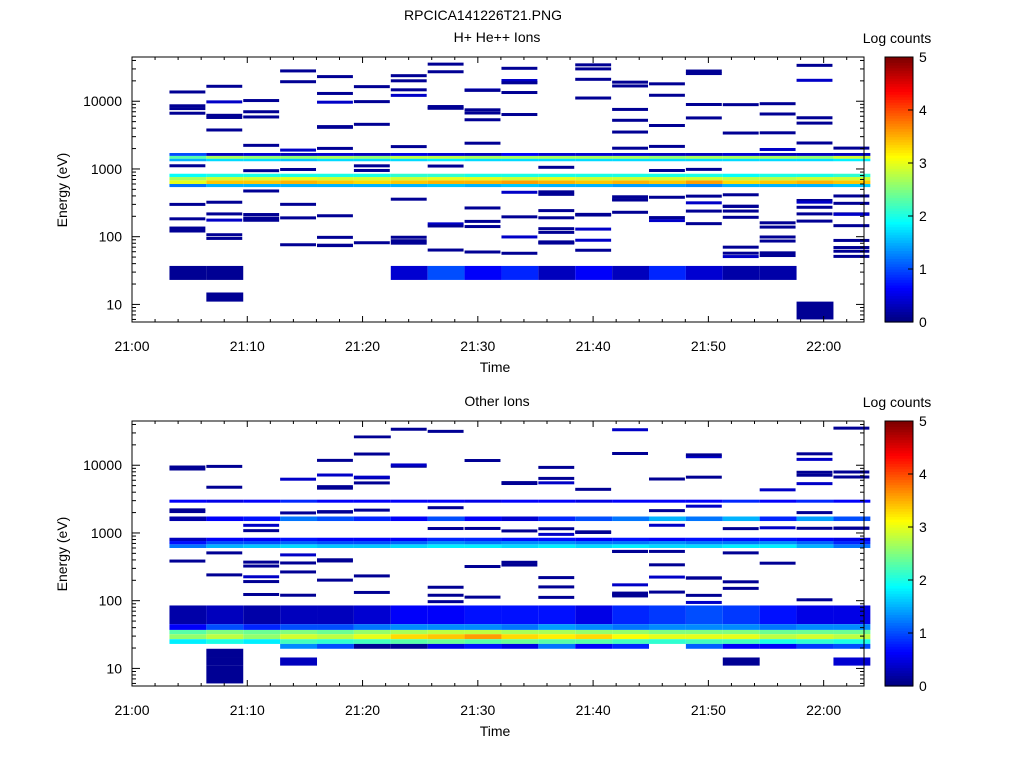 The height and width of the screenshot is (768, 1024). What do you see at coordinates (823, 710) in the screenshot?
I see `x-tick-label: 22:00` at bounding box center [823, 710].